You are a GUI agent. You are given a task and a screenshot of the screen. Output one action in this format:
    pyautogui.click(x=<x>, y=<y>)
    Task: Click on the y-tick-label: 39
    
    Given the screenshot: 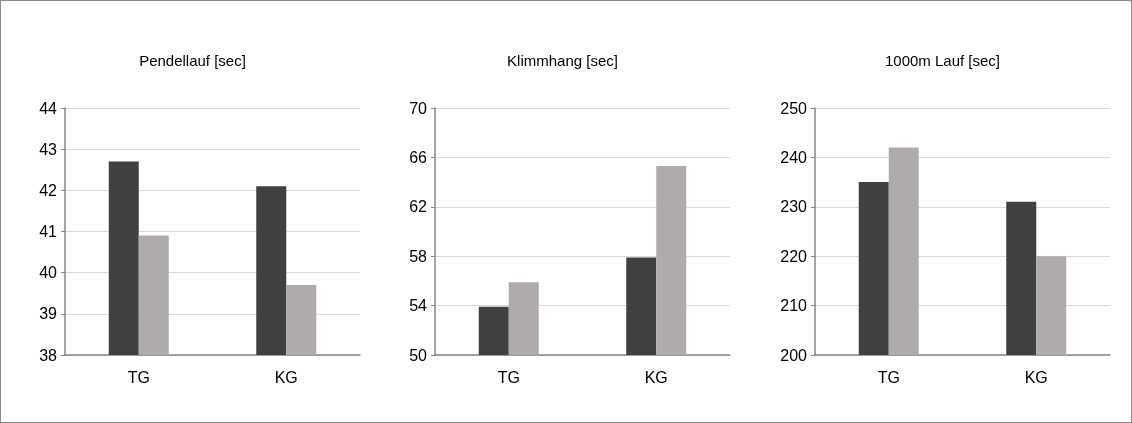 What is the action you would take?
    pyautogui.click(x=48, y=314)
    